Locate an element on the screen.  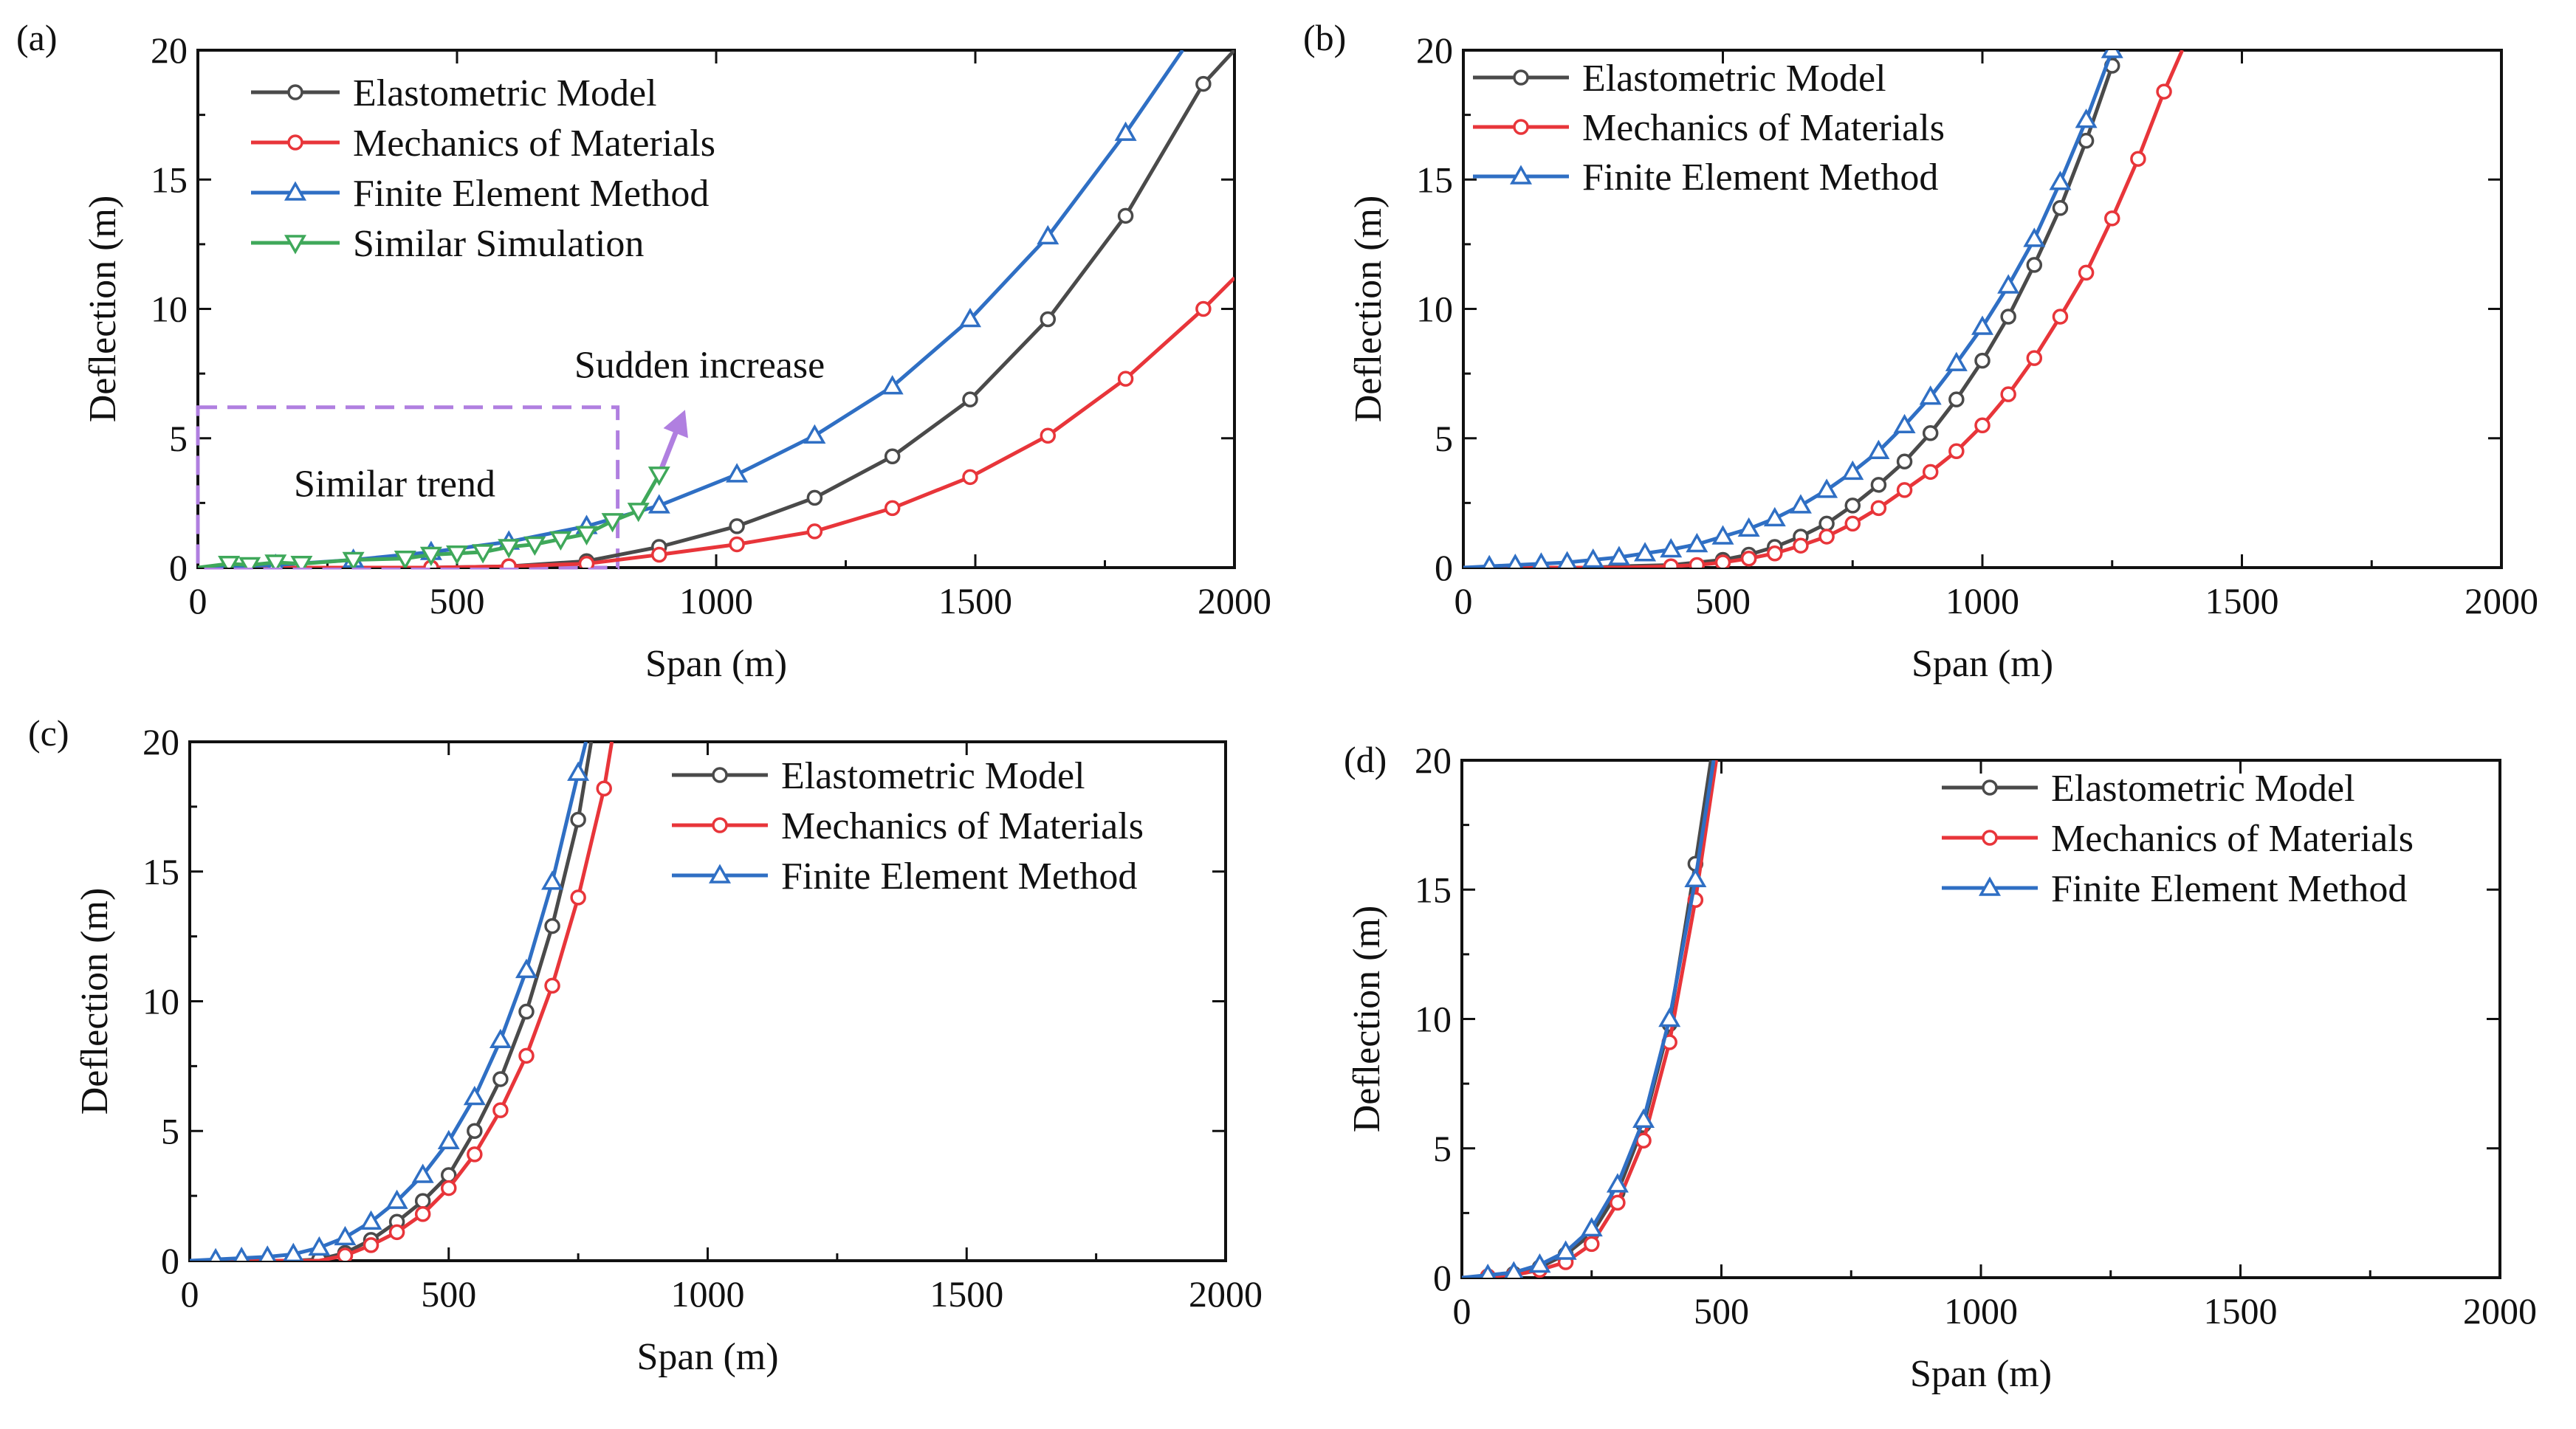
legend-label-finite-element-method: Finite Element Method is located at coordinates (531, 194).